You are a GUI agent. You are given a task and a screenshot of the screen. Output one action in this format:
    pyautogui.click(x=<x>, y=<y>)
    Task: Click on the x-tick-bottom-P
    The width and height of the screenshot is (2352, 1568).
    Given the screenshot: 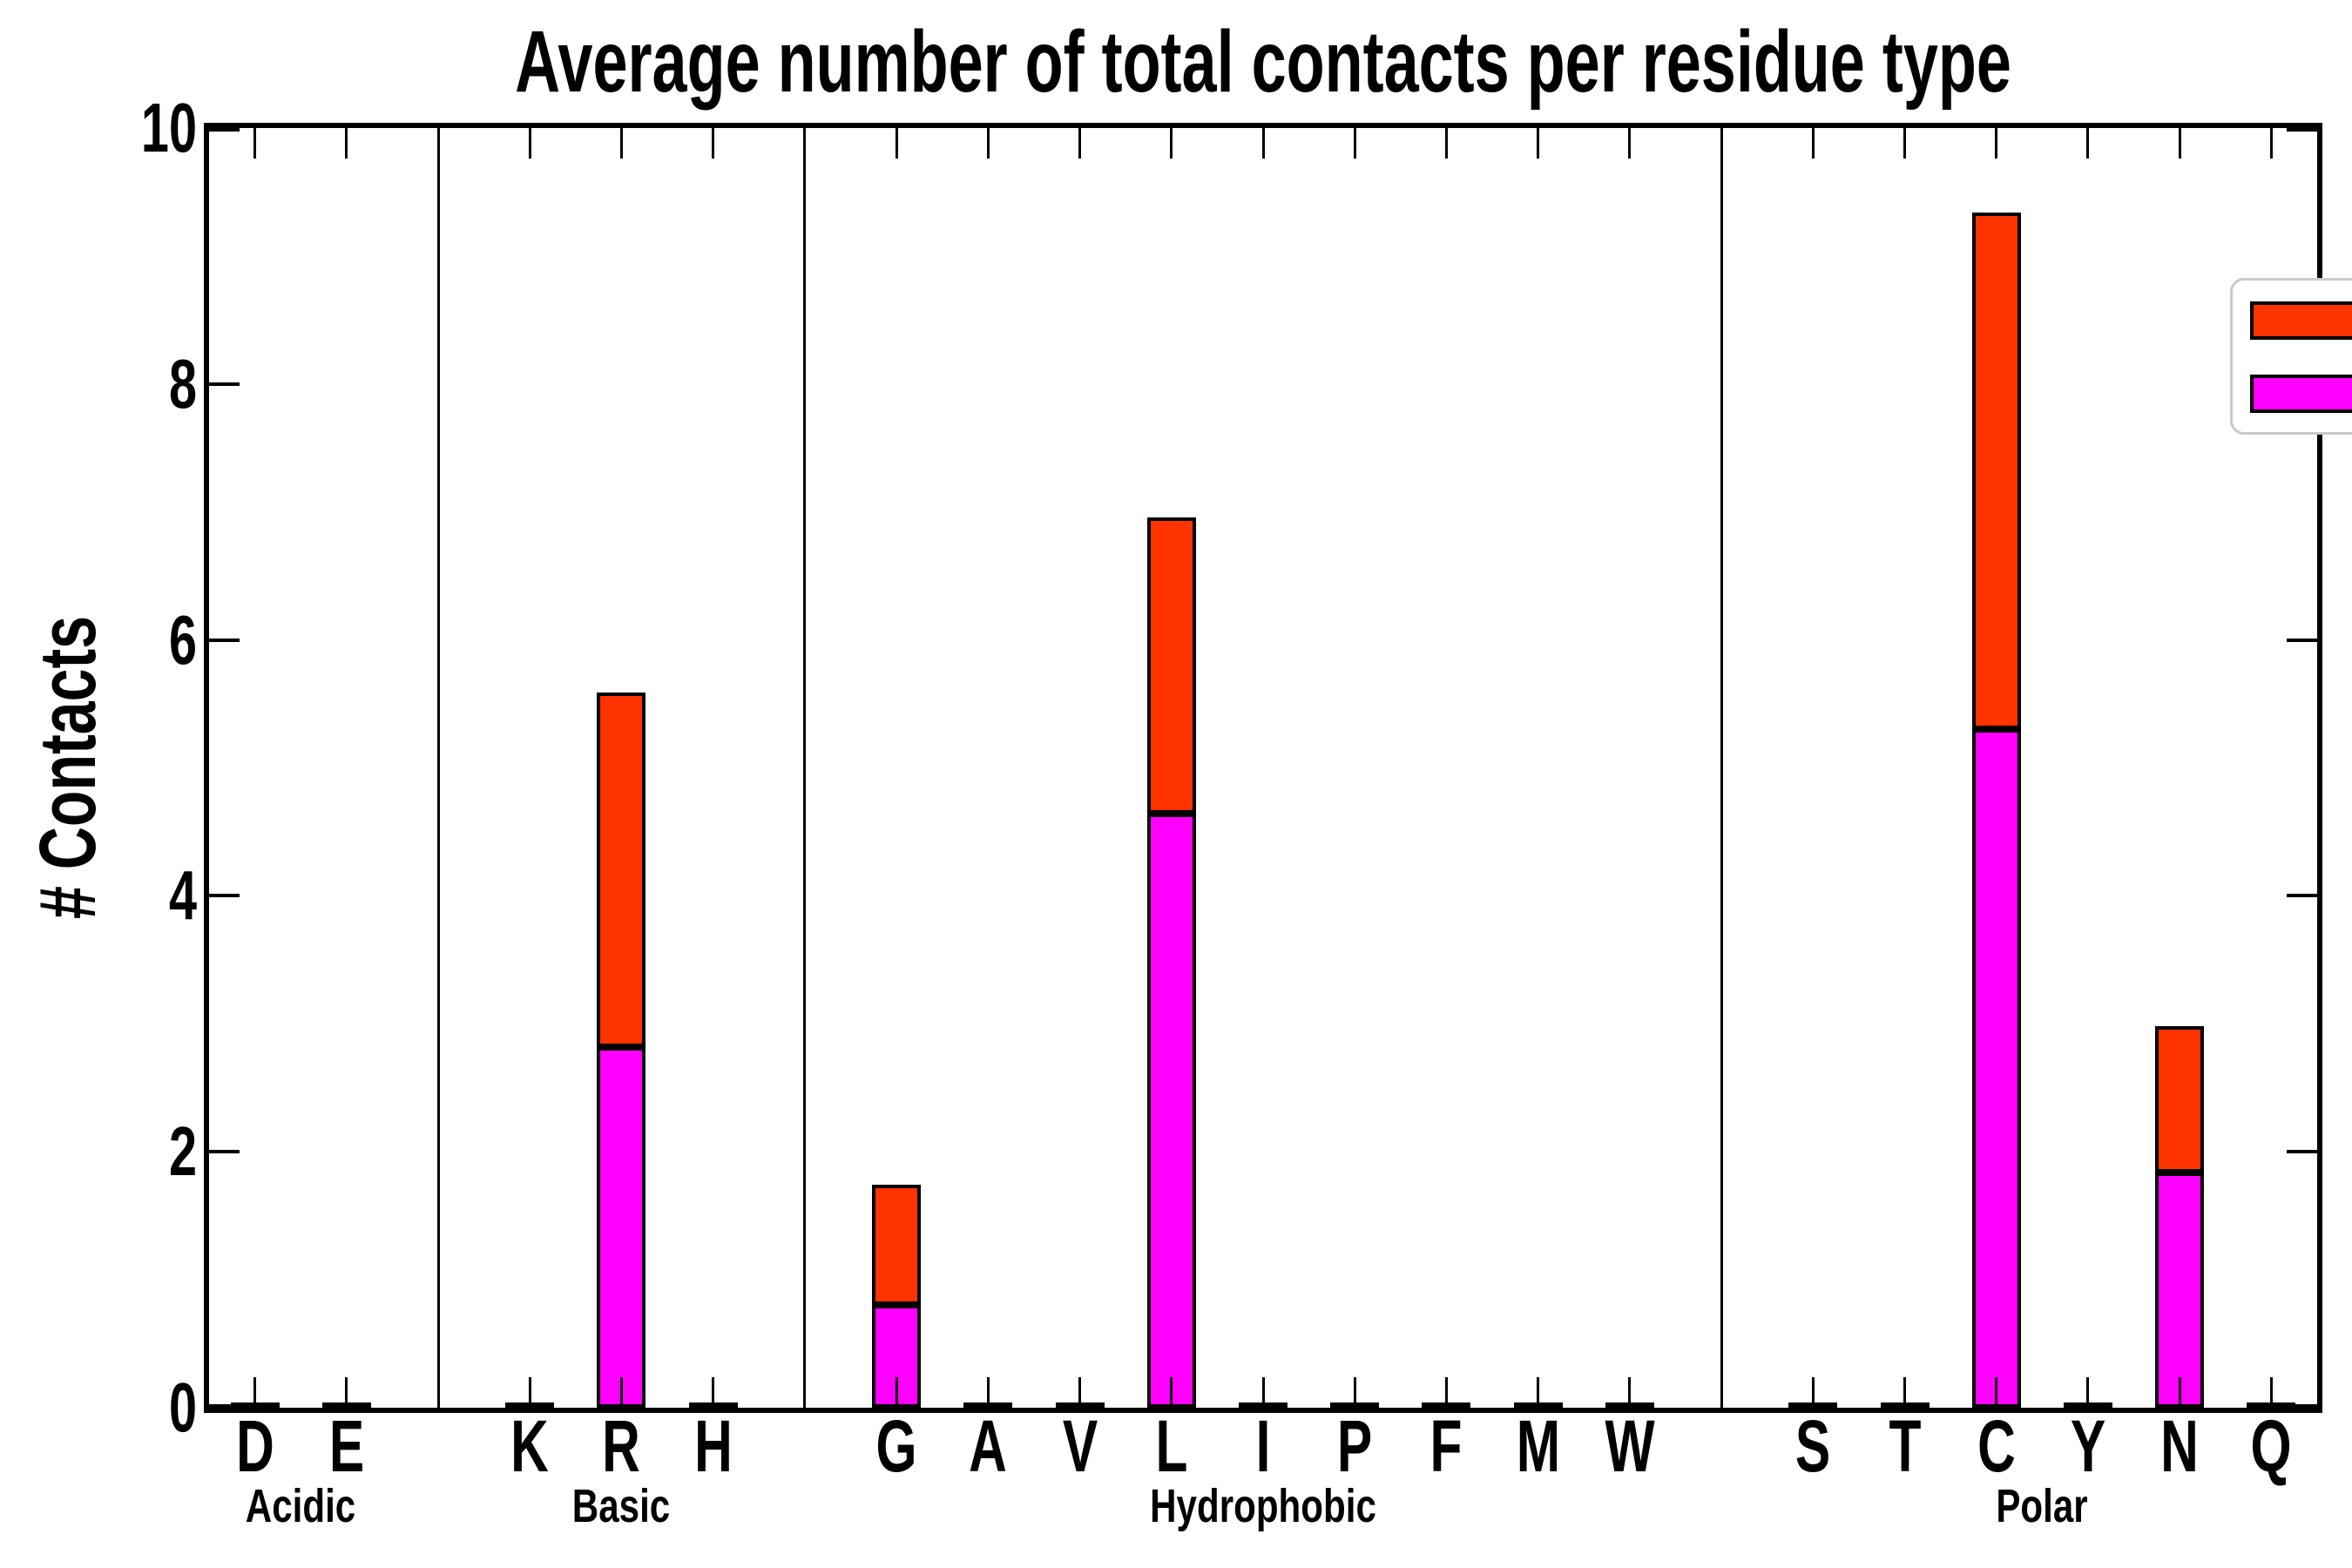 What is the action you would take?
    pyautogui.click(x=1354, y=1392)
    